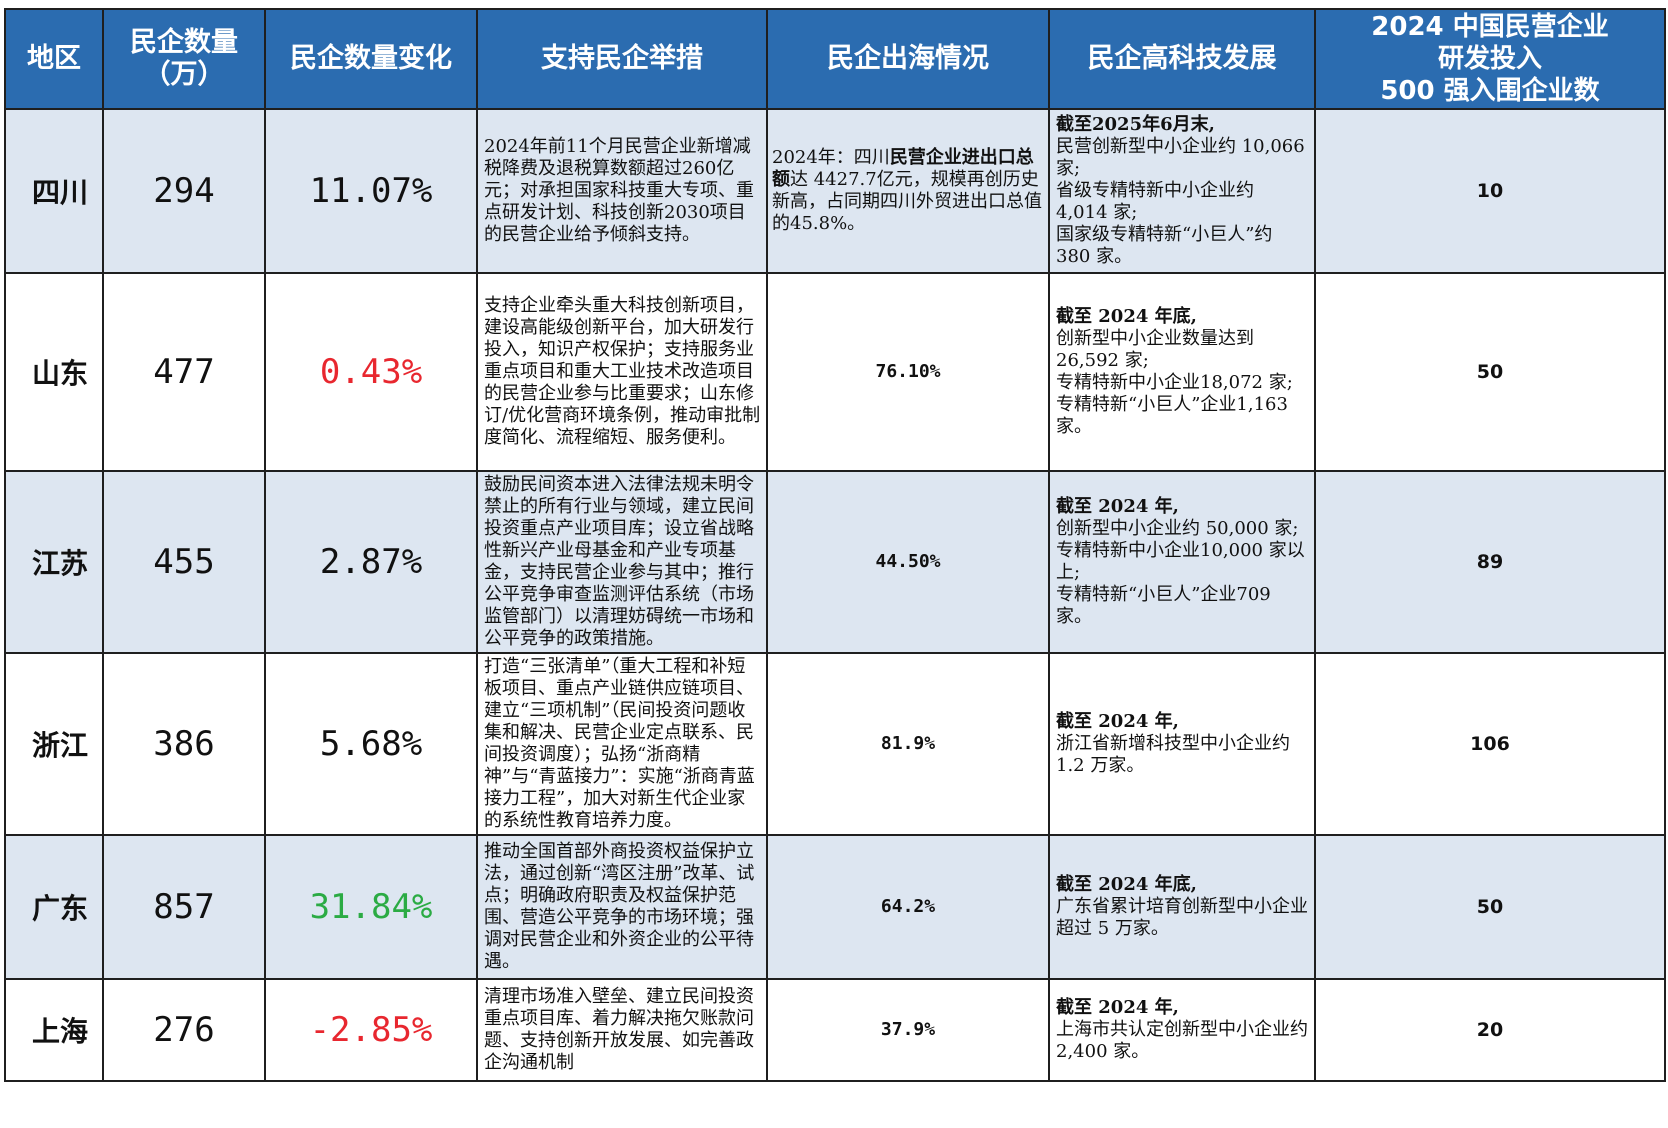 The height and width of the screenshot is (1128, 1668). Describe the element at coordinates (1155, 201) in the screenshot. I see `hightech-line: 省级专精特新中小企业约 4,014 家;` at that location.